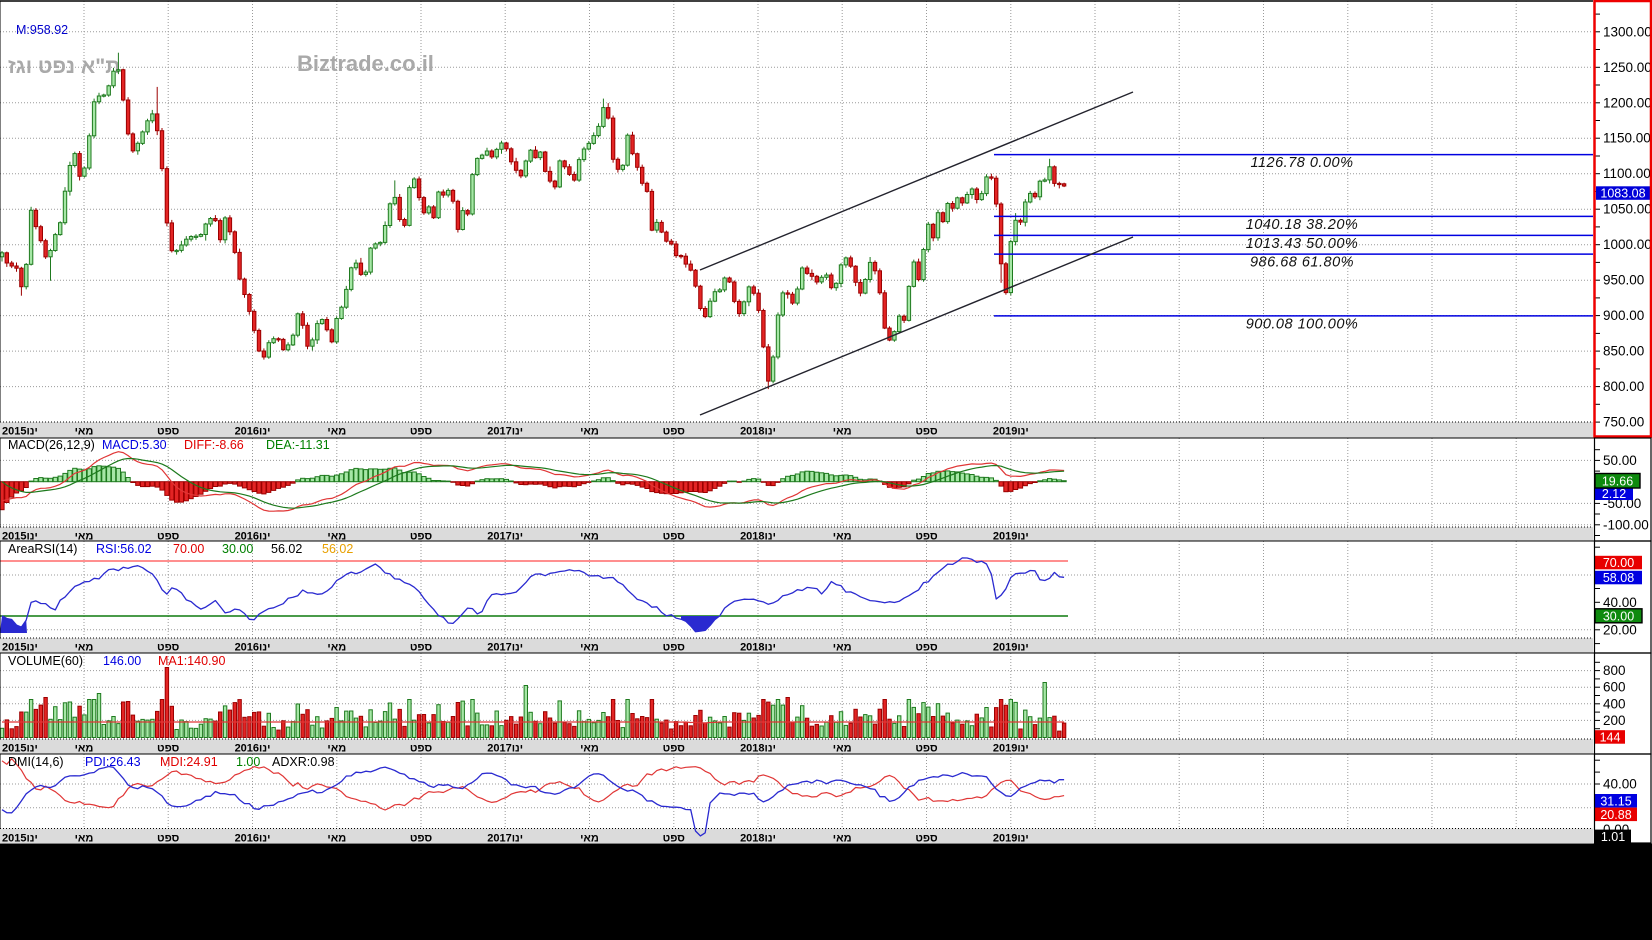 This screenshot has width=1652, height=940. Describe the element at coordinates (298, 445) in the screenshot. I see `svg-text: DEA:-11.31` at that location.